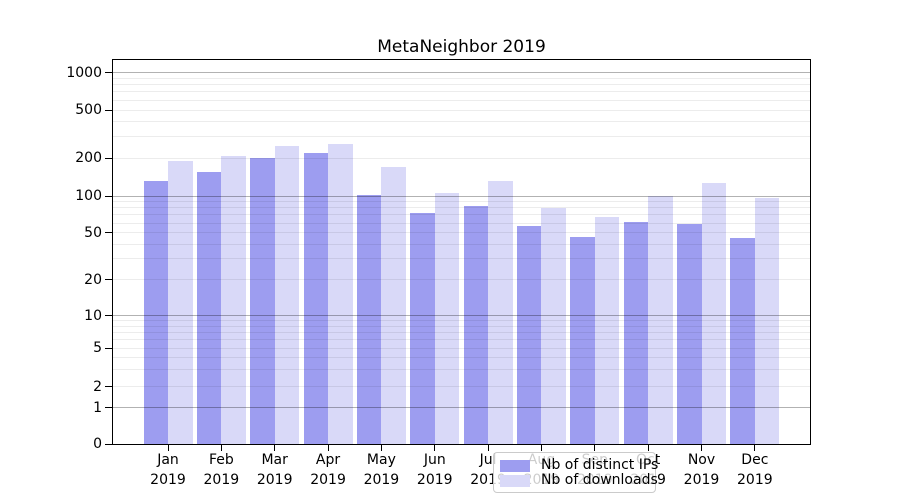 The height and width of the screenshot is (500, 900). Describe the element at coordinates (88, 110) in the screenshot. I see `y-tick-label: 500` at that location.